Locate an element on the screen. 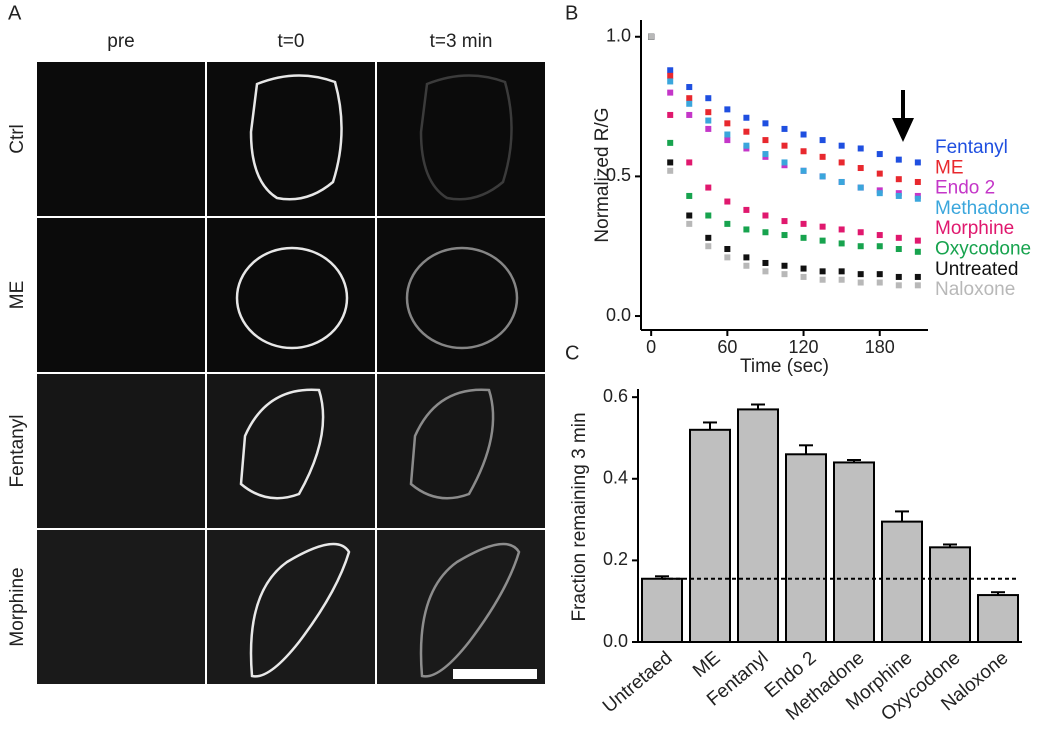 The height and width of the screenshot is (735, 1050). y-tick-label: 1.0 is located at coordinates (618, 36).